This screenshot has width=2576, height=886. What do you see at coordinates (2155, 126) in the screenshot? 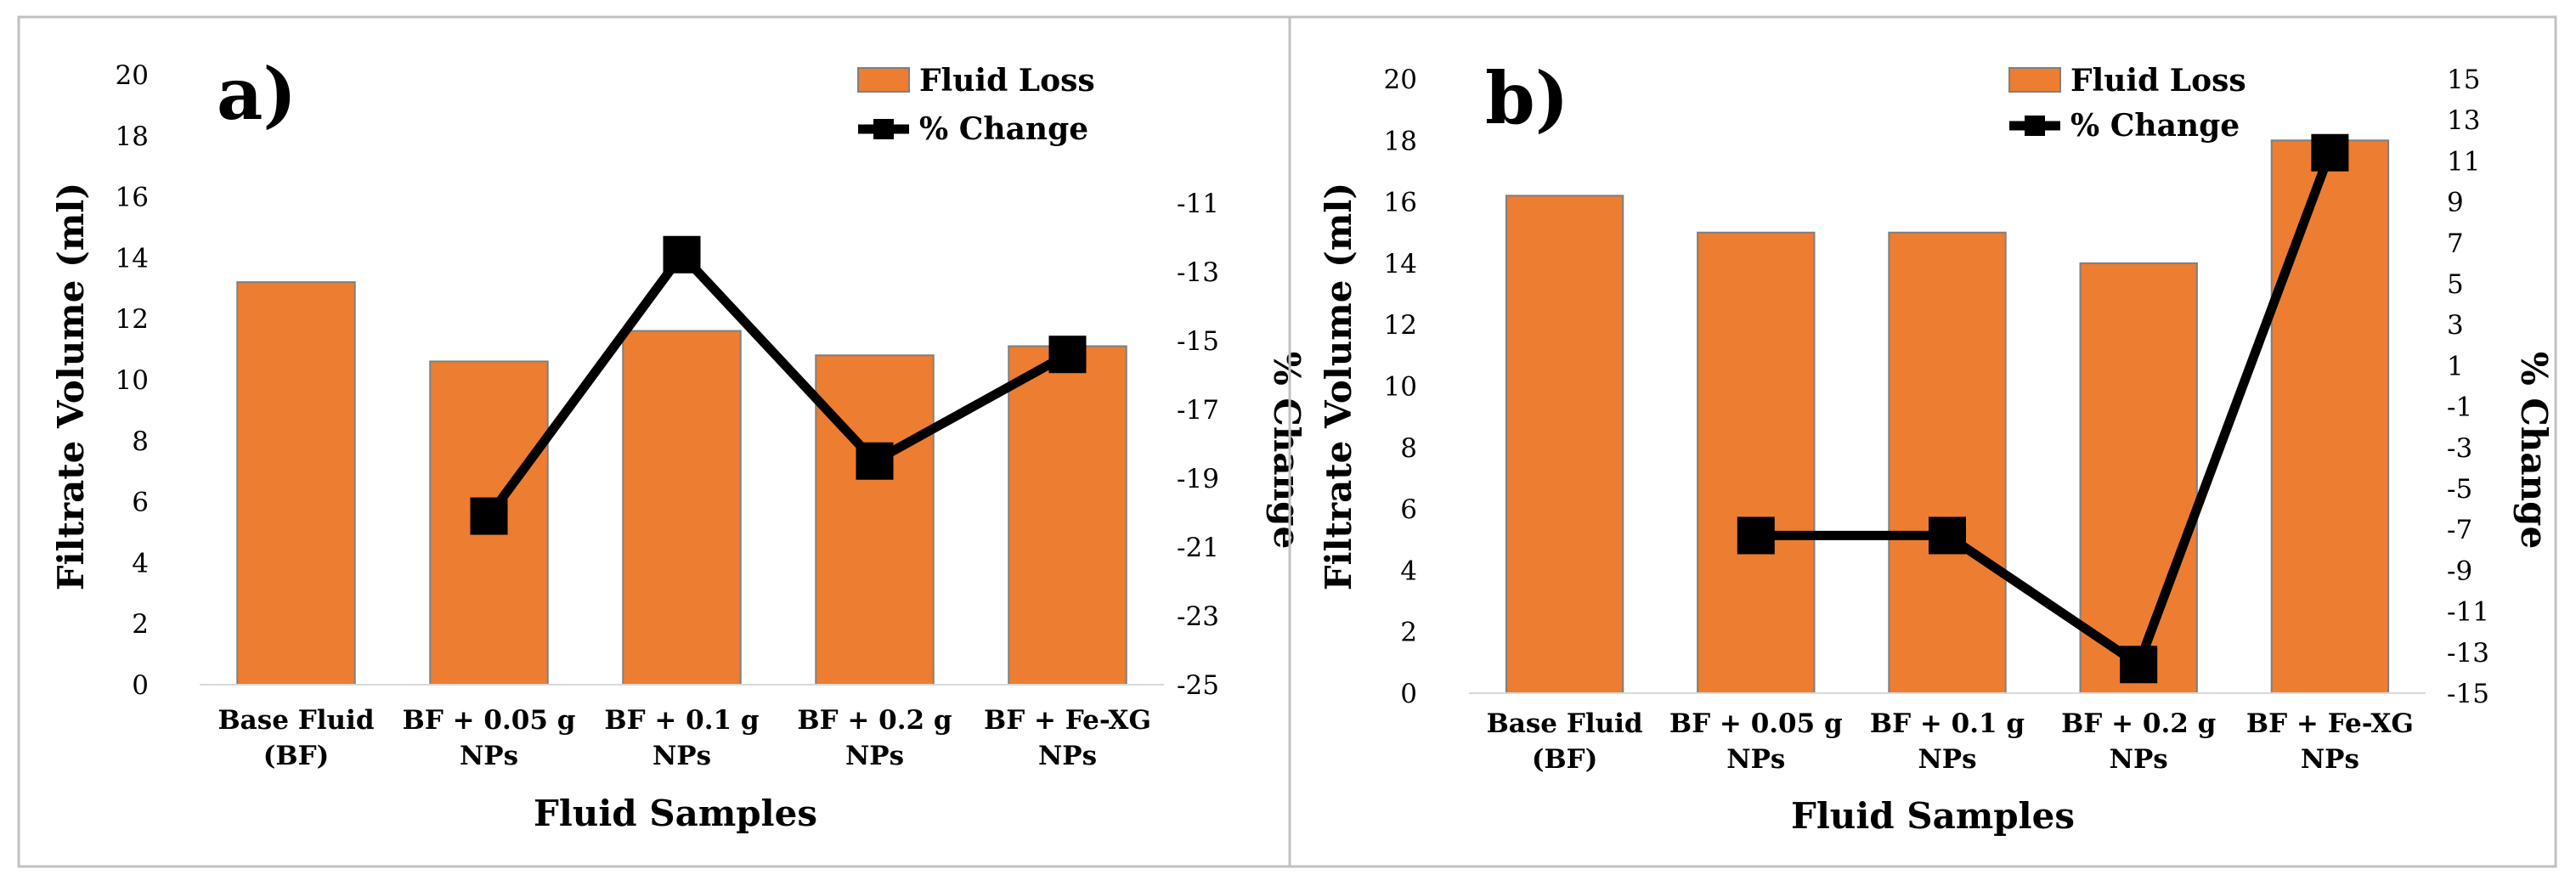
I see `panel-b-legend-line-label: % Change` at bounding box center [2155, 126].